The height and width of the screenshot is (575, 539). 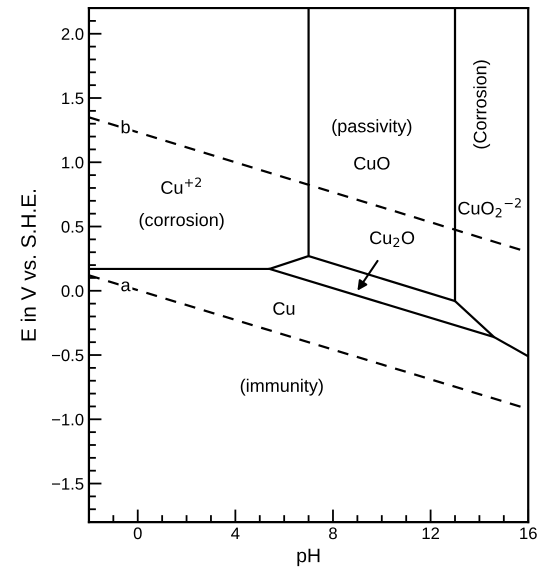 What do you see at coordinates (138, 533) in the screenshot?
I see `x-tick-label: 0` at bounding box center [138, 533].